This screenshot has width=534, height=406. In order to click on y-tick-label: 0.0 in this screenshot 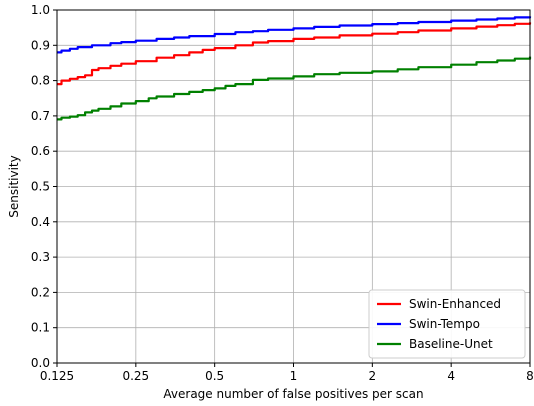, I will do `click(40, 363)`.